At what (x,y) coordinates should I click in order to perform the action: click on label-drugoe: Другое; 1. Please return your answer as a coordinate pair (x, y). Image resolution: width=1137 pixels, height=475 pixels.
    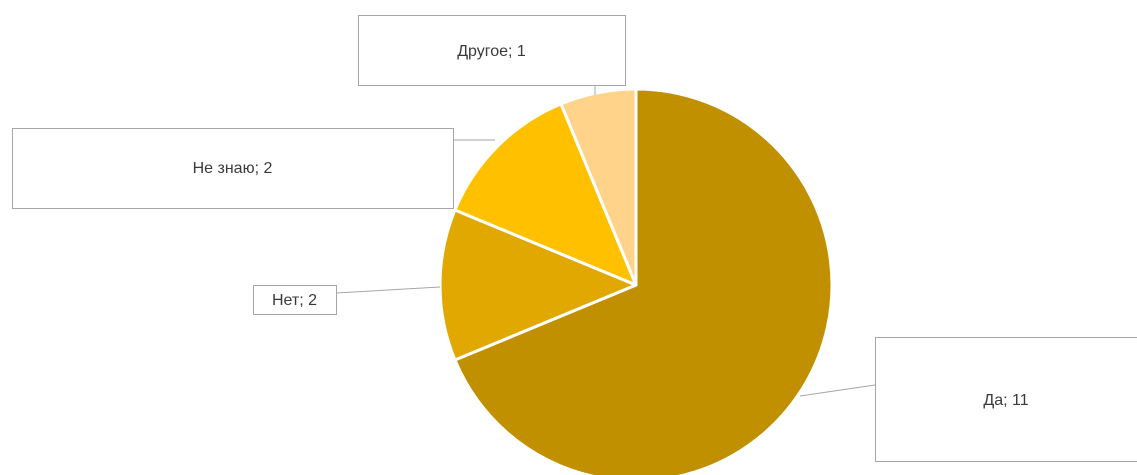
    Looking at the image, I should click on (491, 51).